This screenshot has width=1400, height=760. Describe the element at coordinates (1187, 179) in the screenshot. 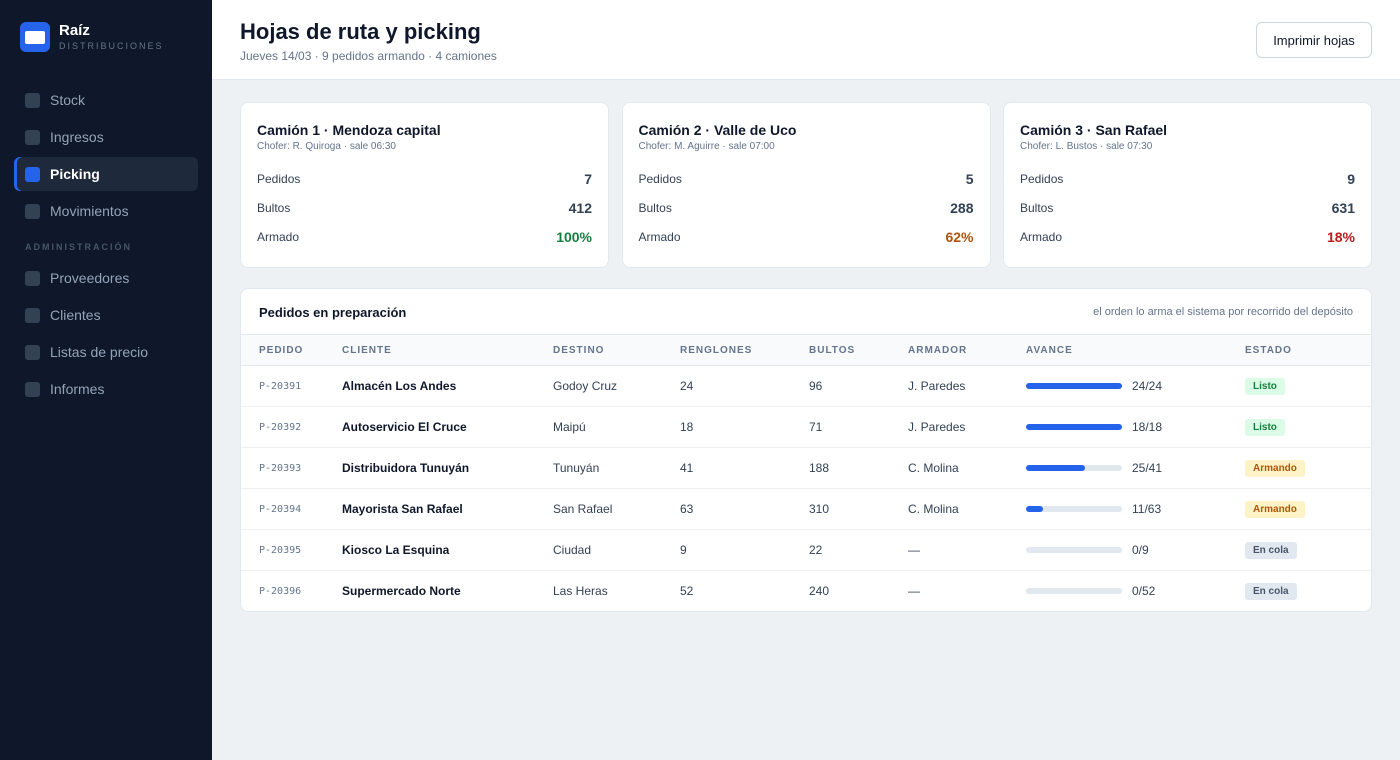

I see `stat-pedidos: Pedidos 9` at that location.